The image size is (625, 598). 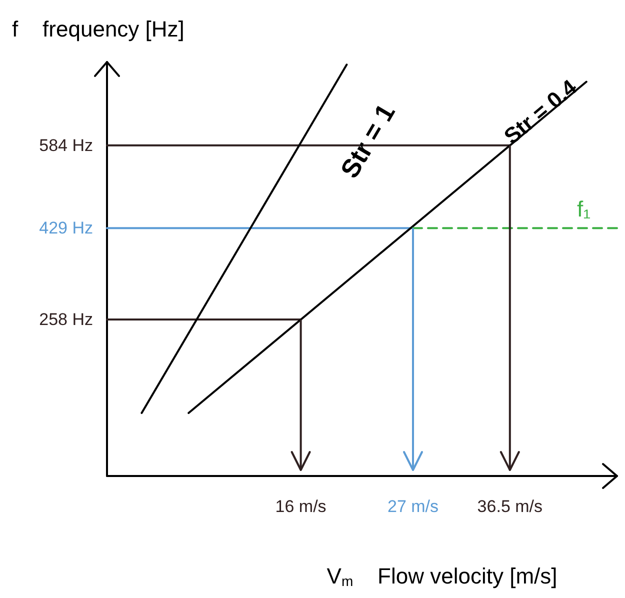 I want to click on text: Vm Flow velocity [m/s], so click(x=442, y=576).